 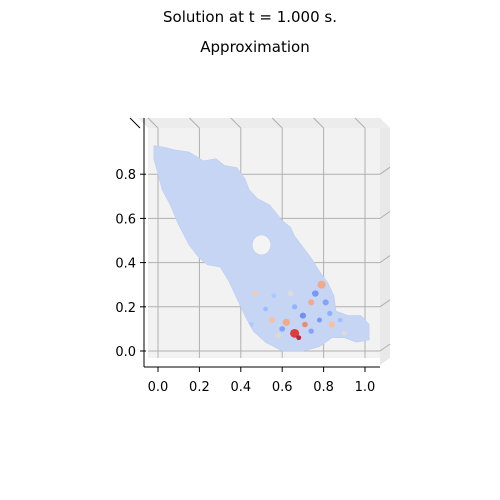 What do you see at coordinates (255, 47) in the screenshot?
I see `axes-title: Approximation` at bounding box center [255, 47].